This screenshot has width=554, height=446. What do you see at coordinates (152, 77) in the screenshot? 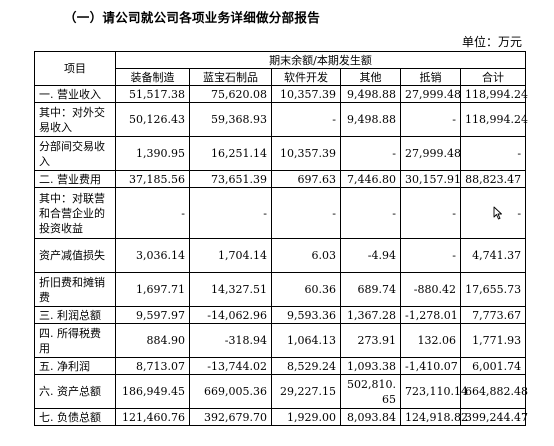
I see `column-header: 装备制造` at bounding box center [152, 77].